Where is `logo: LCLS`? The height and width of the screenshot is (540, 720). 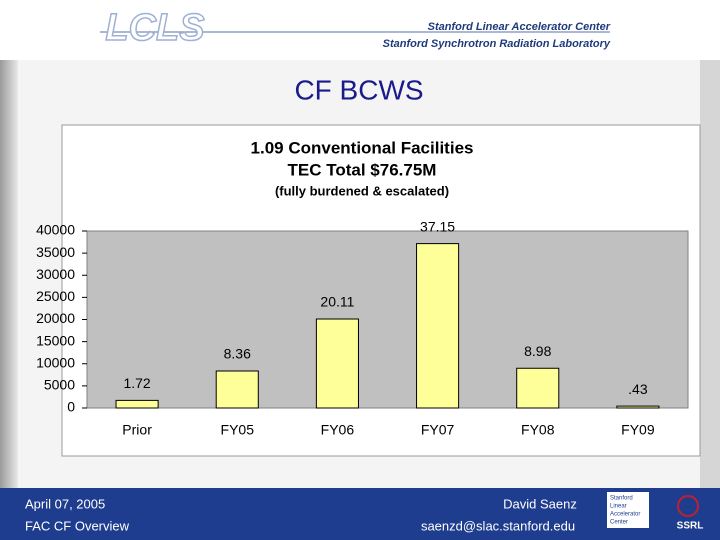
logo: LCLS is located at coordinates (154, 28).